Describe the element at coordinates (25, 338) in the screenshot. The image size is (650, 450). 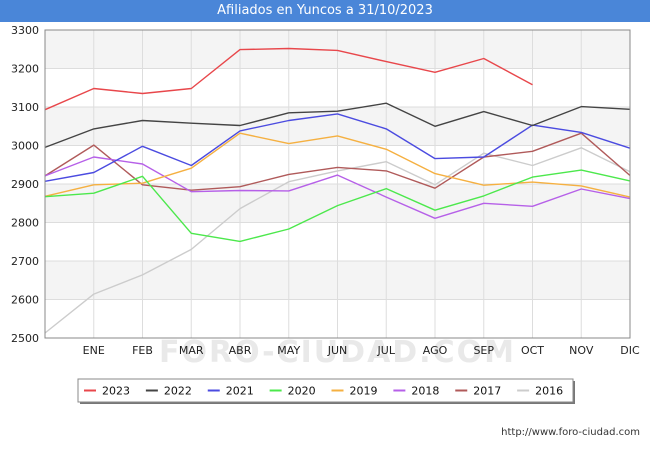
I see `y-tick-label: 2500` at that location.